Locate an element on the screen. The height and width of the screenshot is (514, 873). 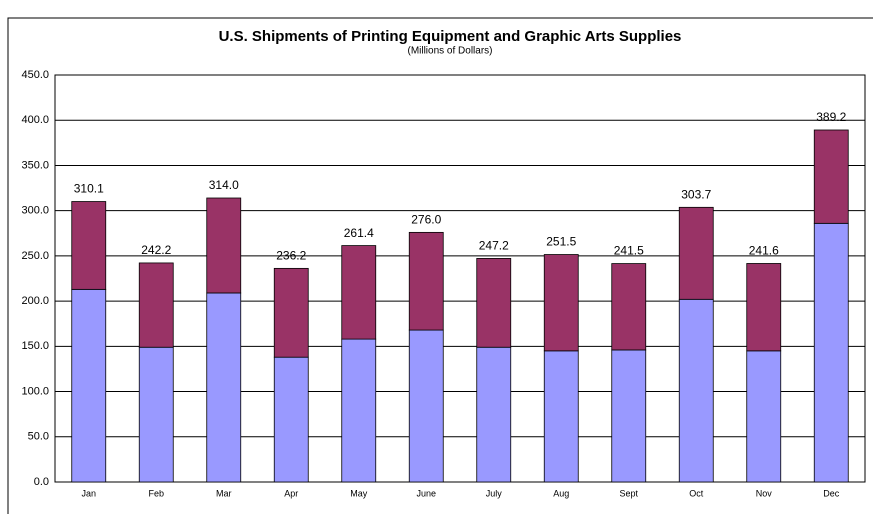
x-tick-label: July is located at coordinates (494, 493).